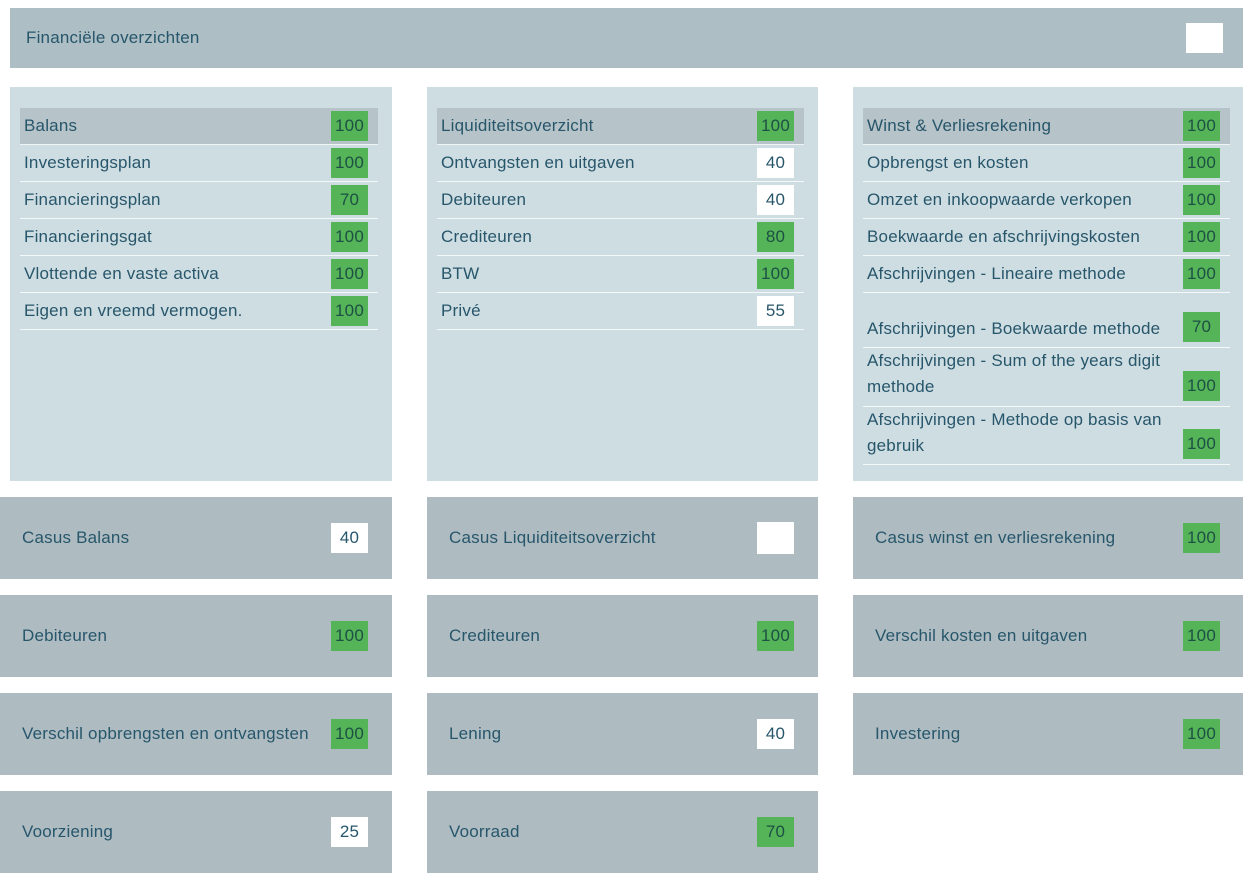  Describe the element at coordinates (626, 38) in the screenshot. I see `header-bar: Financiële overzichten` at that location.